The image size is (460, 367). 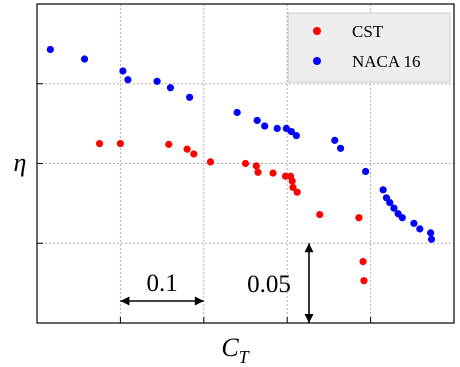 I want to click on x-axis-title-main: C, so click(x=230, y=347).